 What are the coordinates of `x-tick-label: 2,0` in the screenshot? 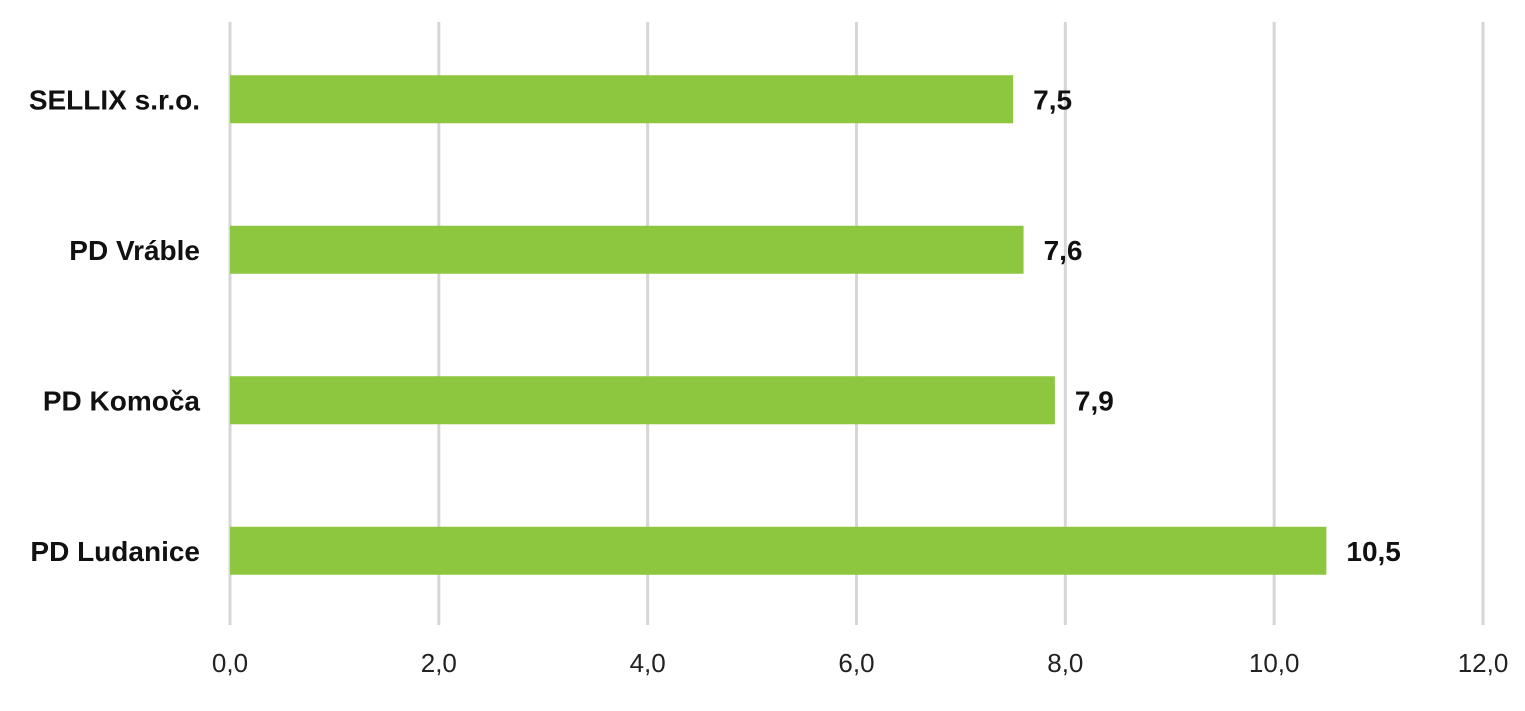 It's located at (439, 663).